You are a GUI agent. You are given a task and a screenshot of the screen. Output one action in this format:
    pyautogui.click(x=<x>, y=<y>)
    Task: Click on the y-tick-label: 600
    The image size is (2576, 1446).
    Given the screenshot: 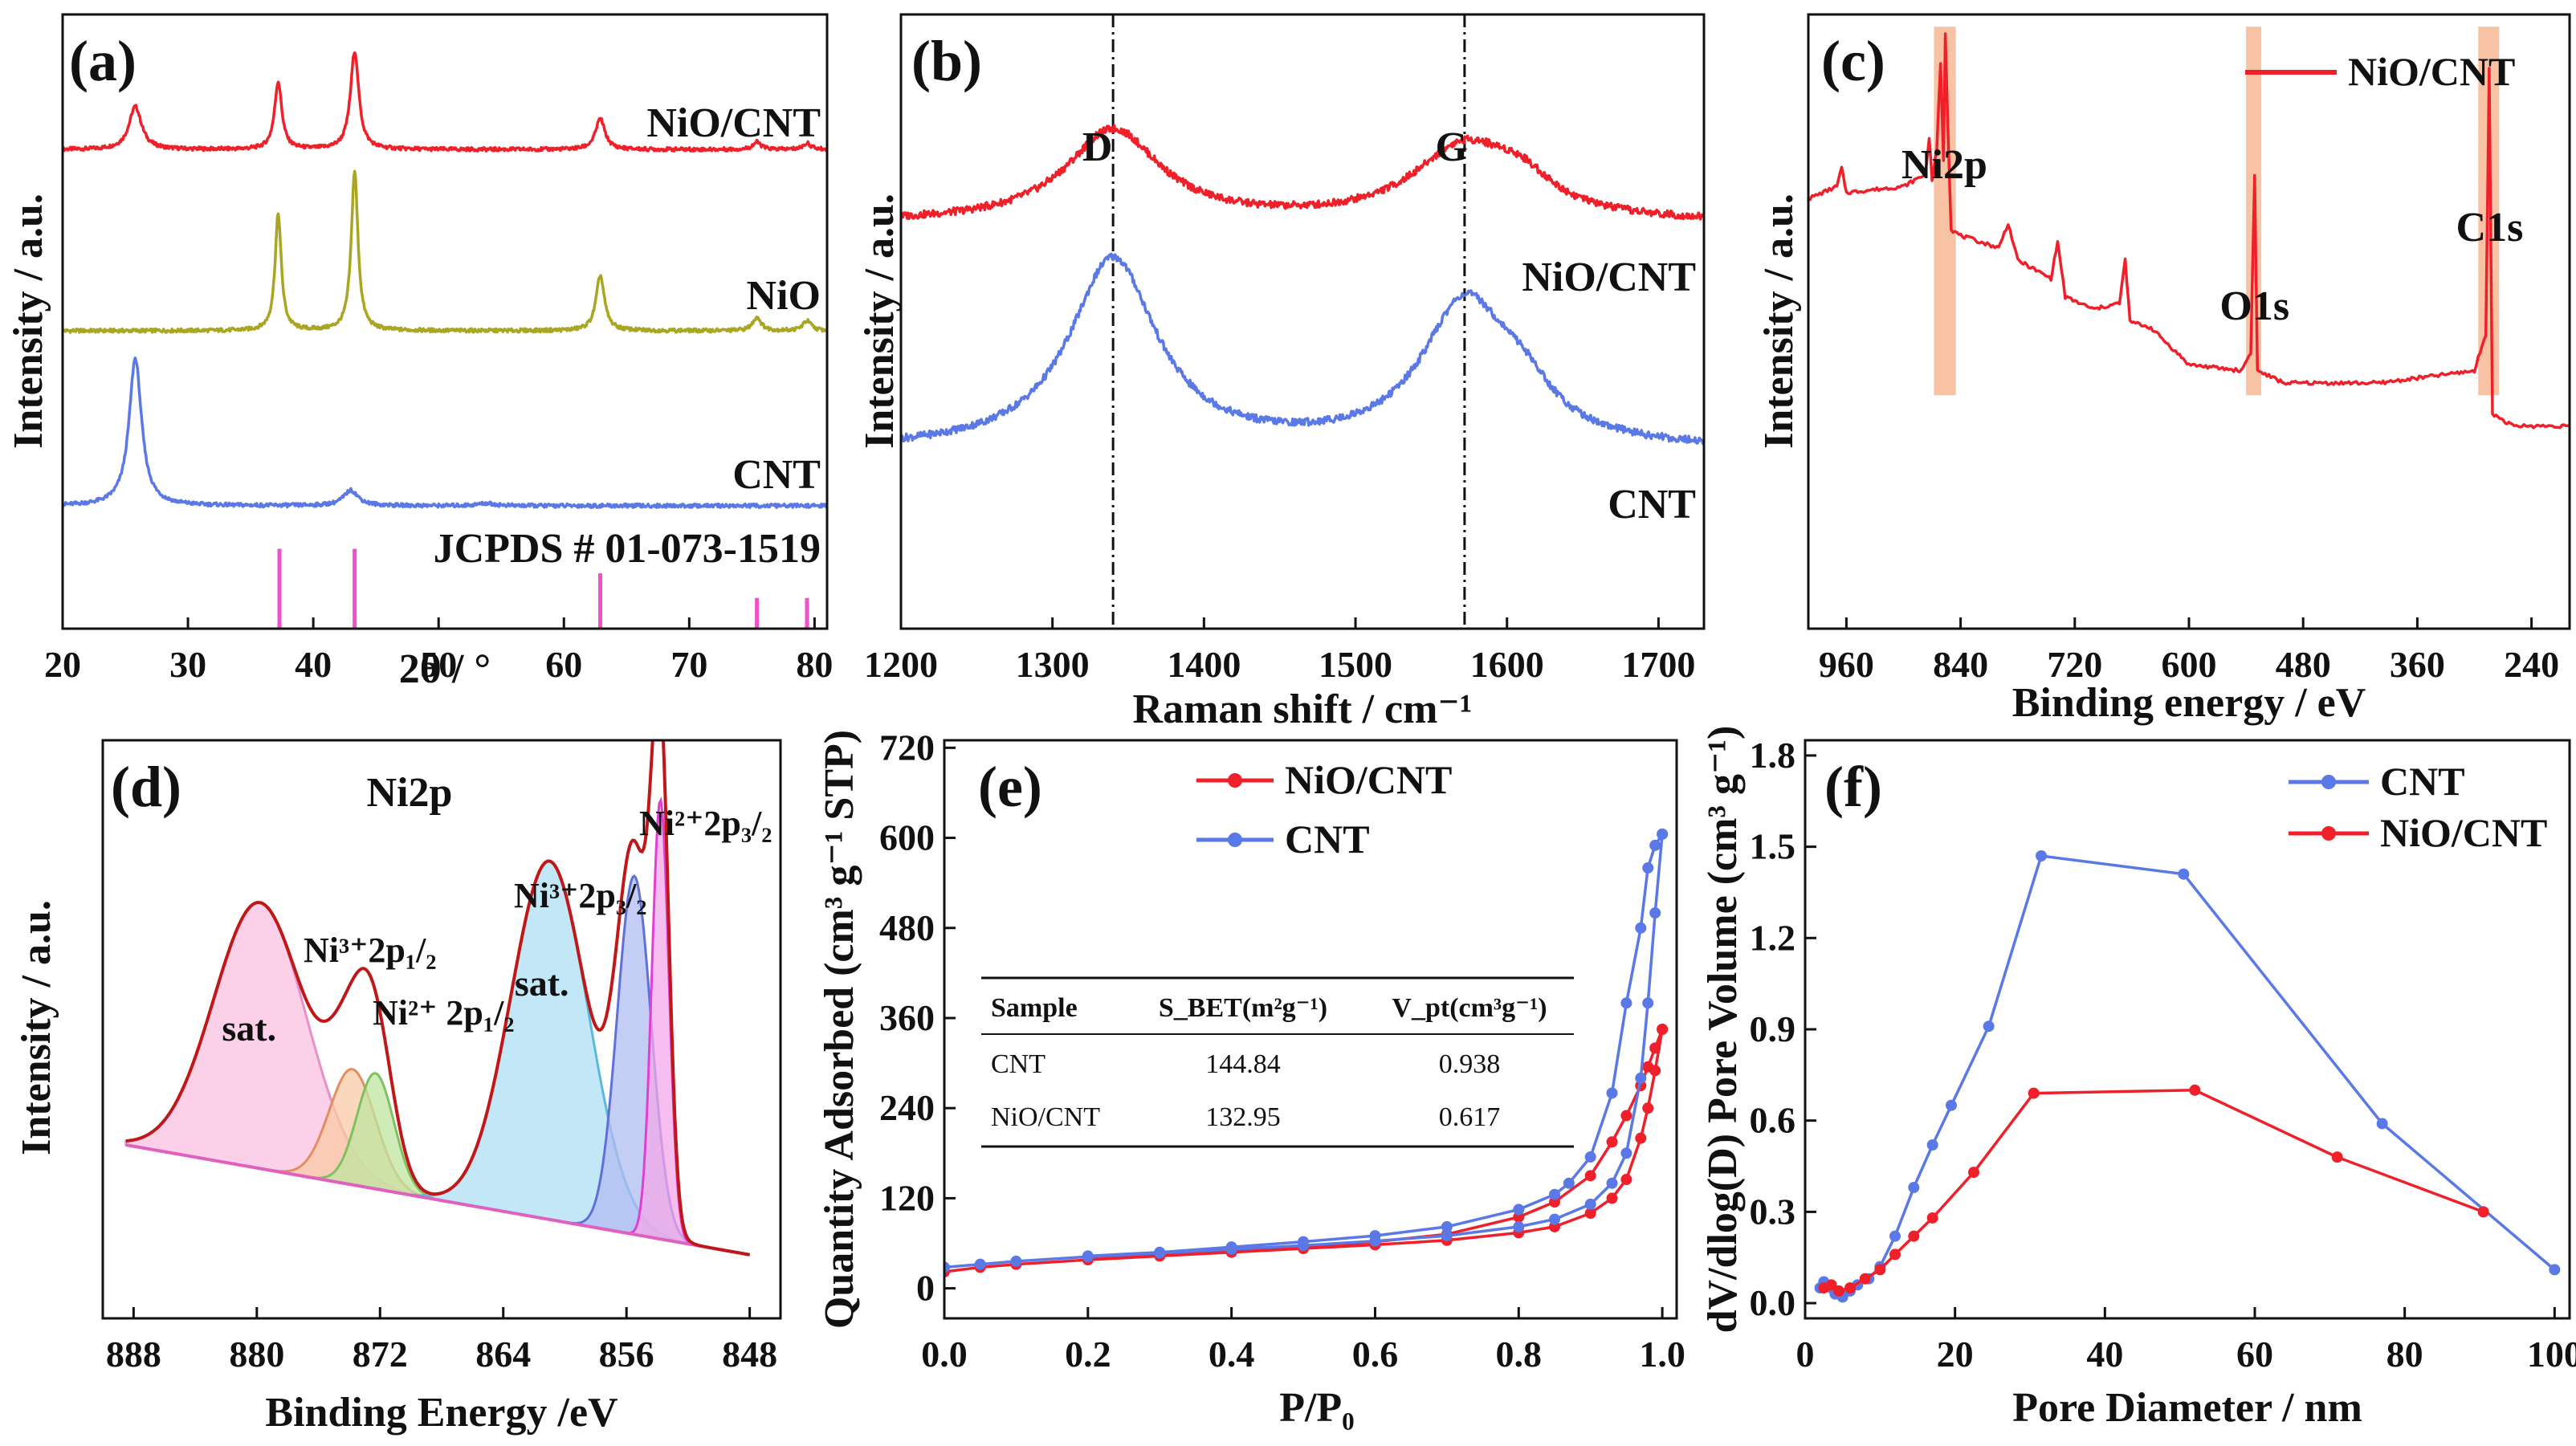 What is the action you would take?
    pyautogui.click(x=907, y=837)
    